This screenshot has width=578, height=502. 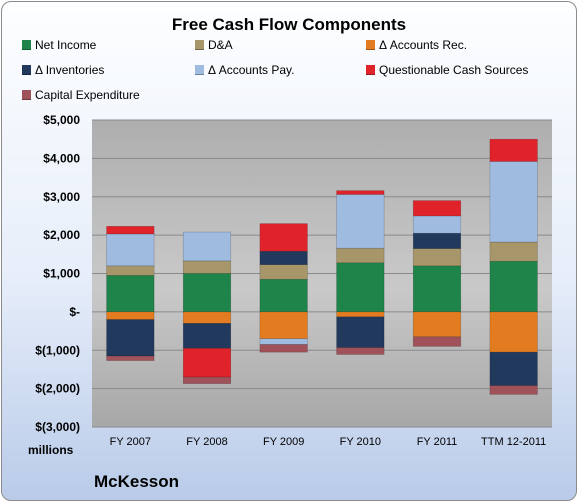 I want to click on y-tick-label: $(1,000), so click(x=57, y=350).